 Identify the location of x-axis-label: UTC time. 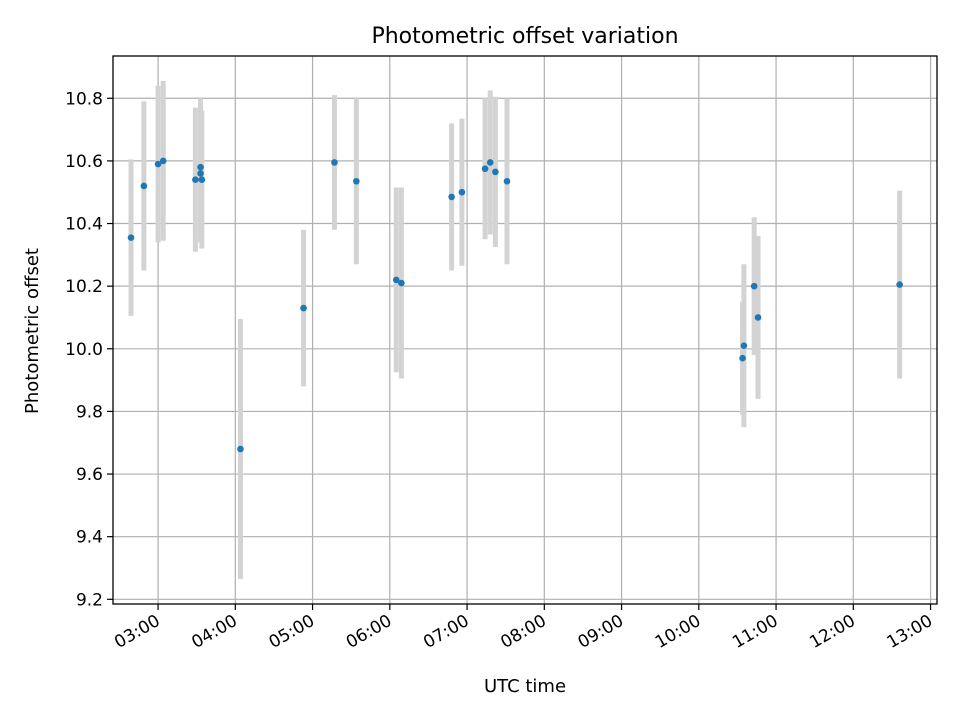
(525, 686).